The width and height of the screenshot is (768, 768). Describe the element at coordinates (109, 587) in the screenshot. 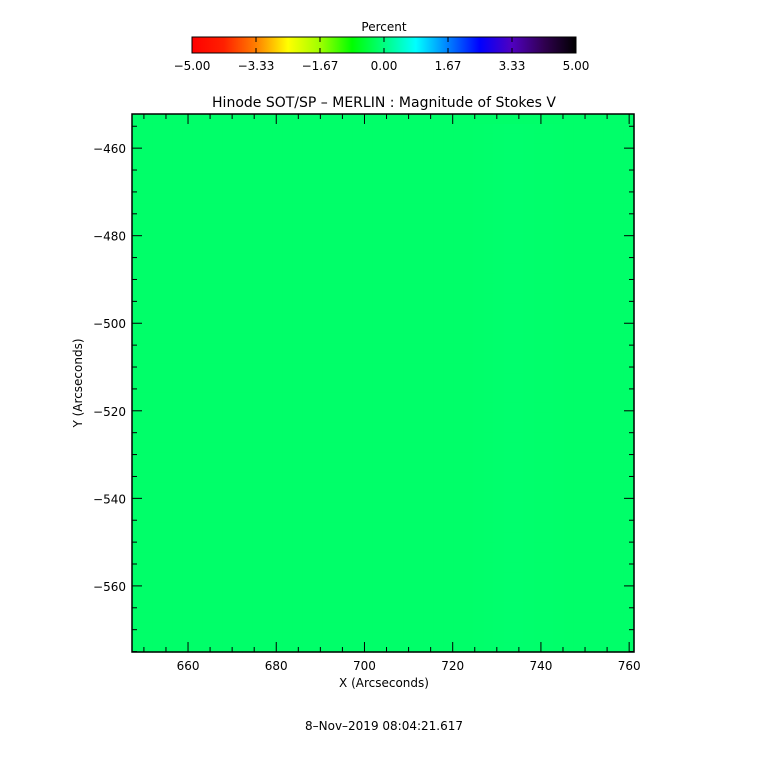

I see `y-tick-label: −560` at that location.